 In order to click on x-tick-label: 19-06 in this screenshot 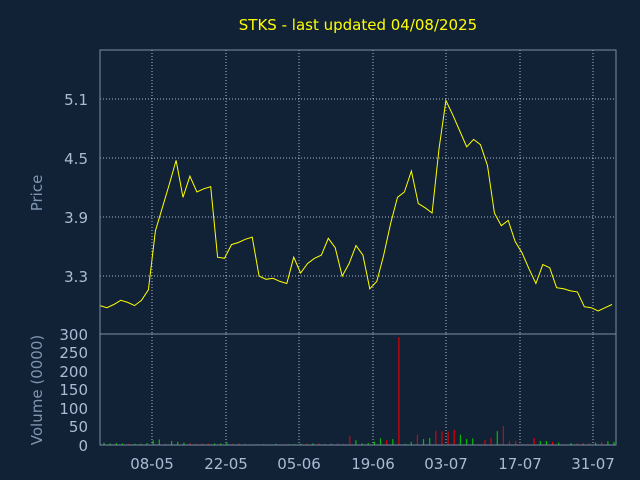, I will do `click(373, 464)`.